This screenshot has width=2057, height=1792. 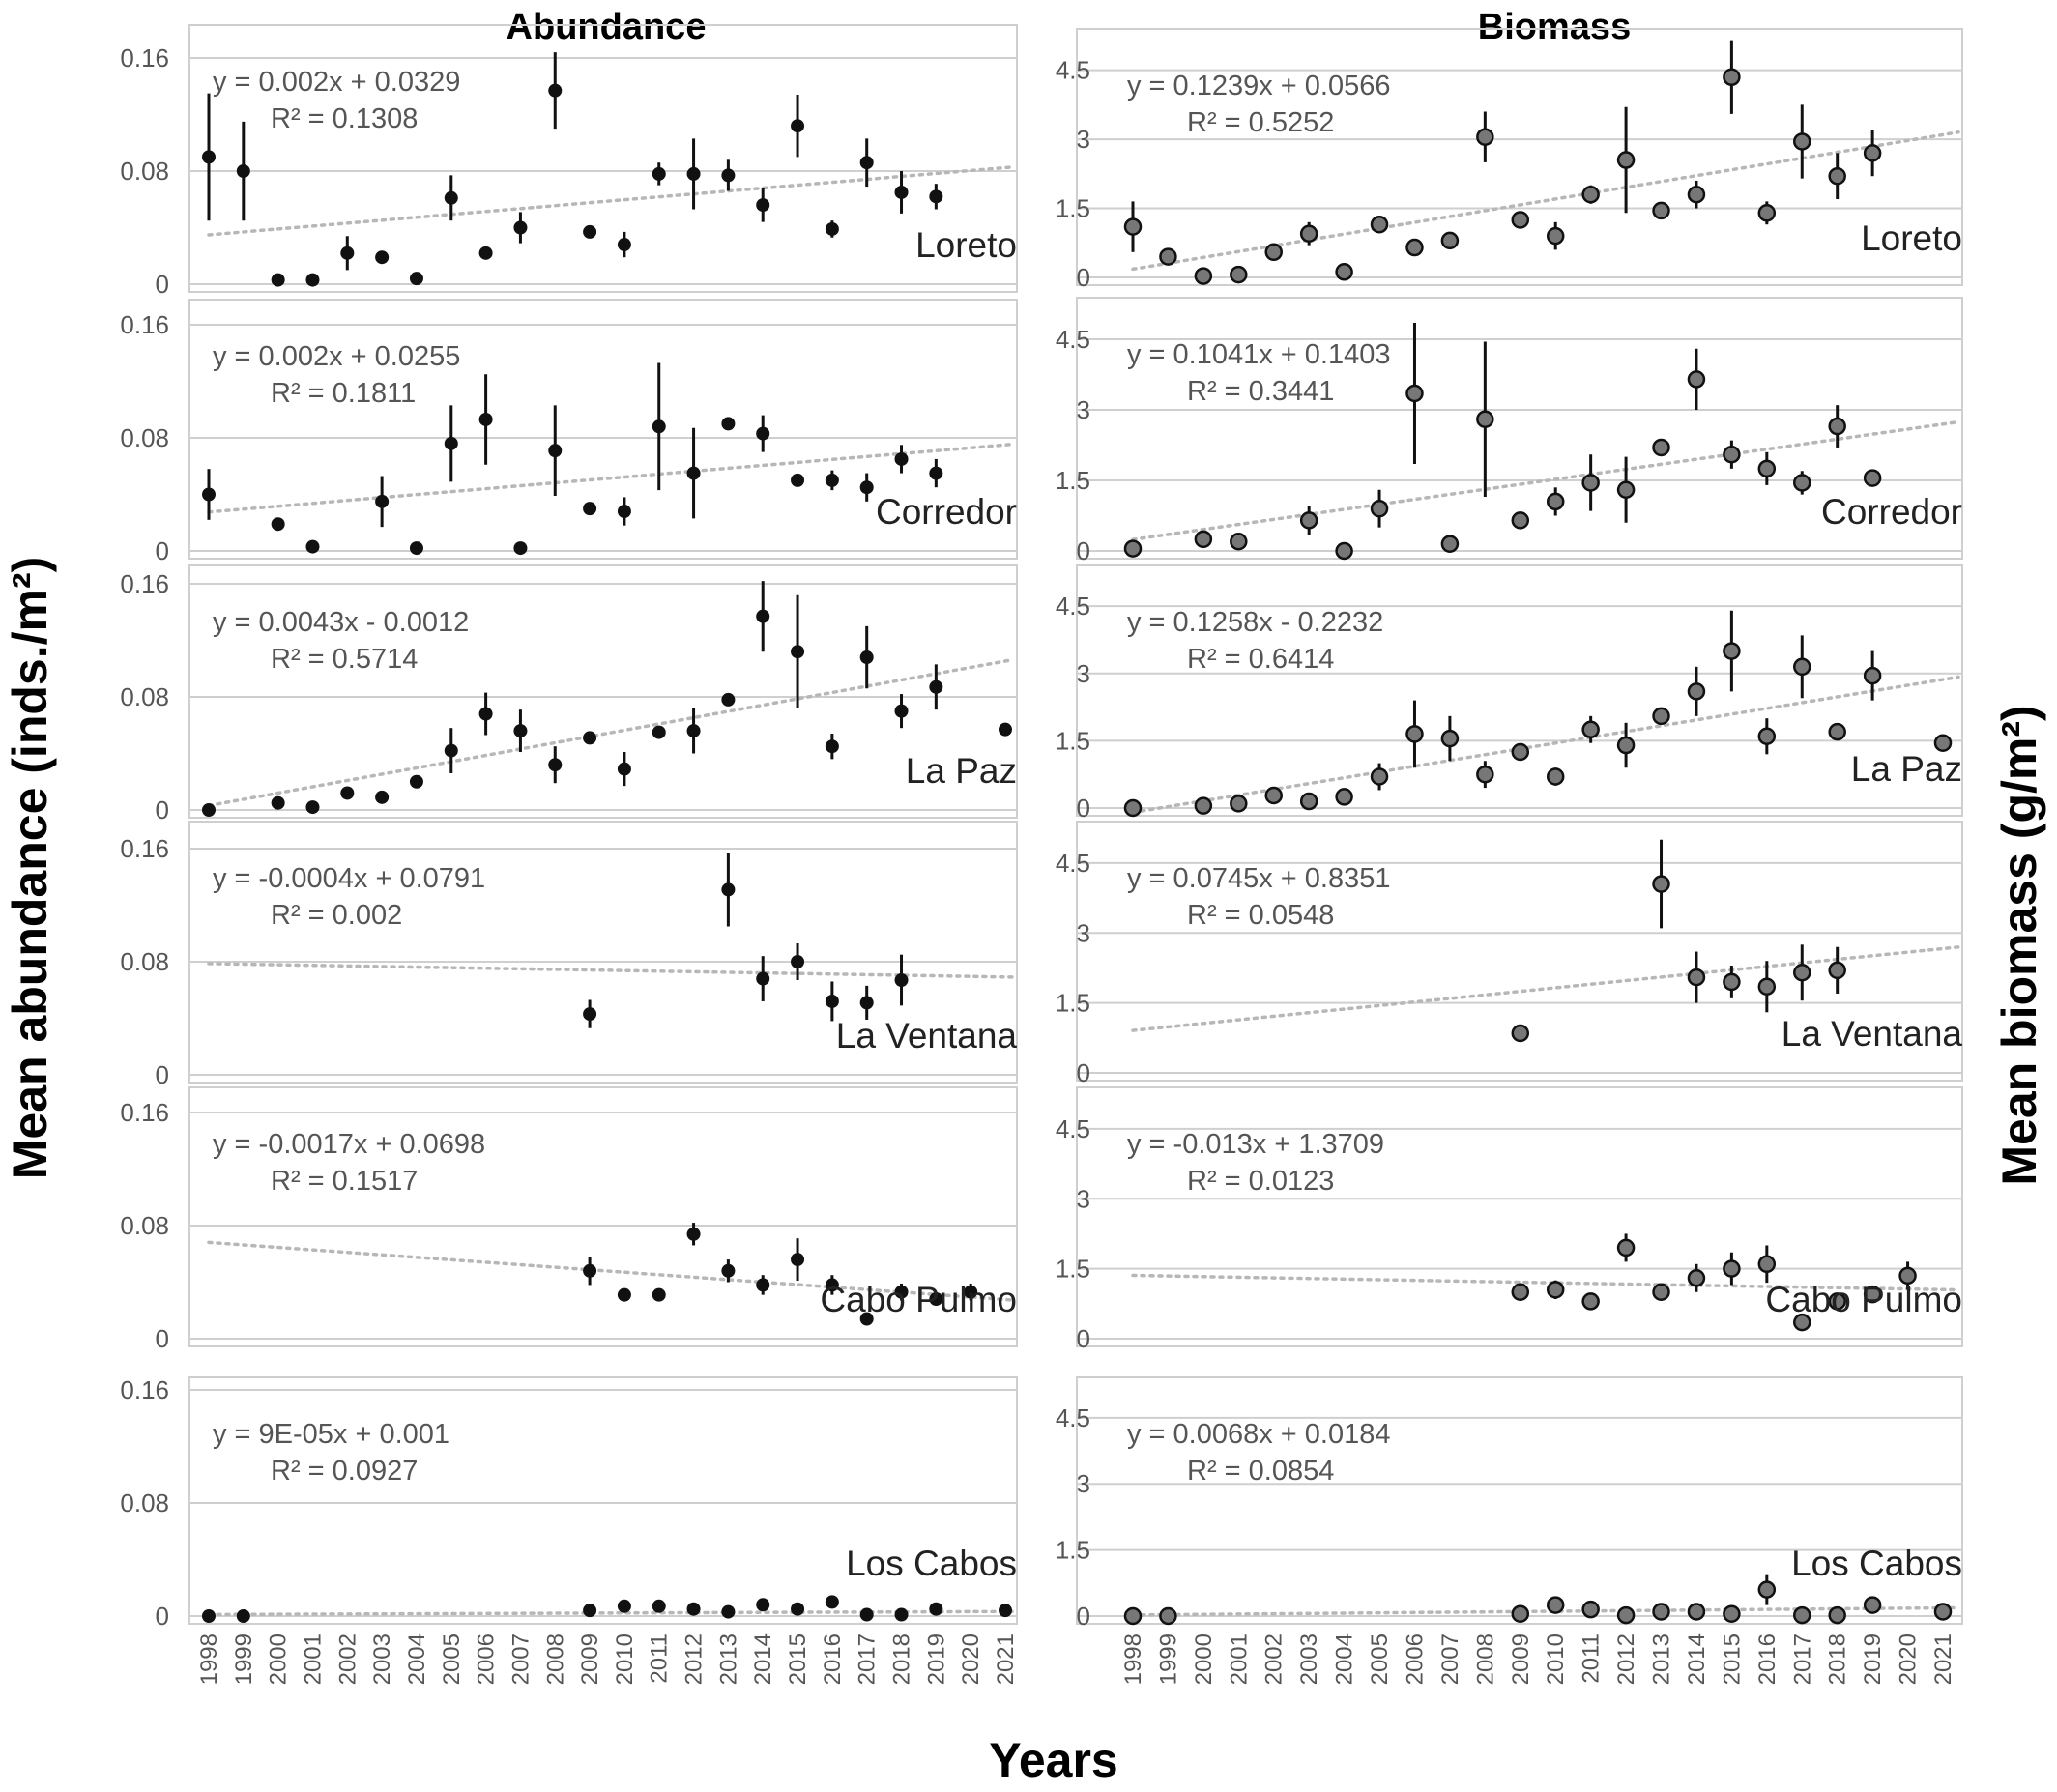 What do you see at coordinates (1485, 1659) in the screenshot?
I see `biomass-x-tick-label: 2008` at bounding box center [1485, 1659].